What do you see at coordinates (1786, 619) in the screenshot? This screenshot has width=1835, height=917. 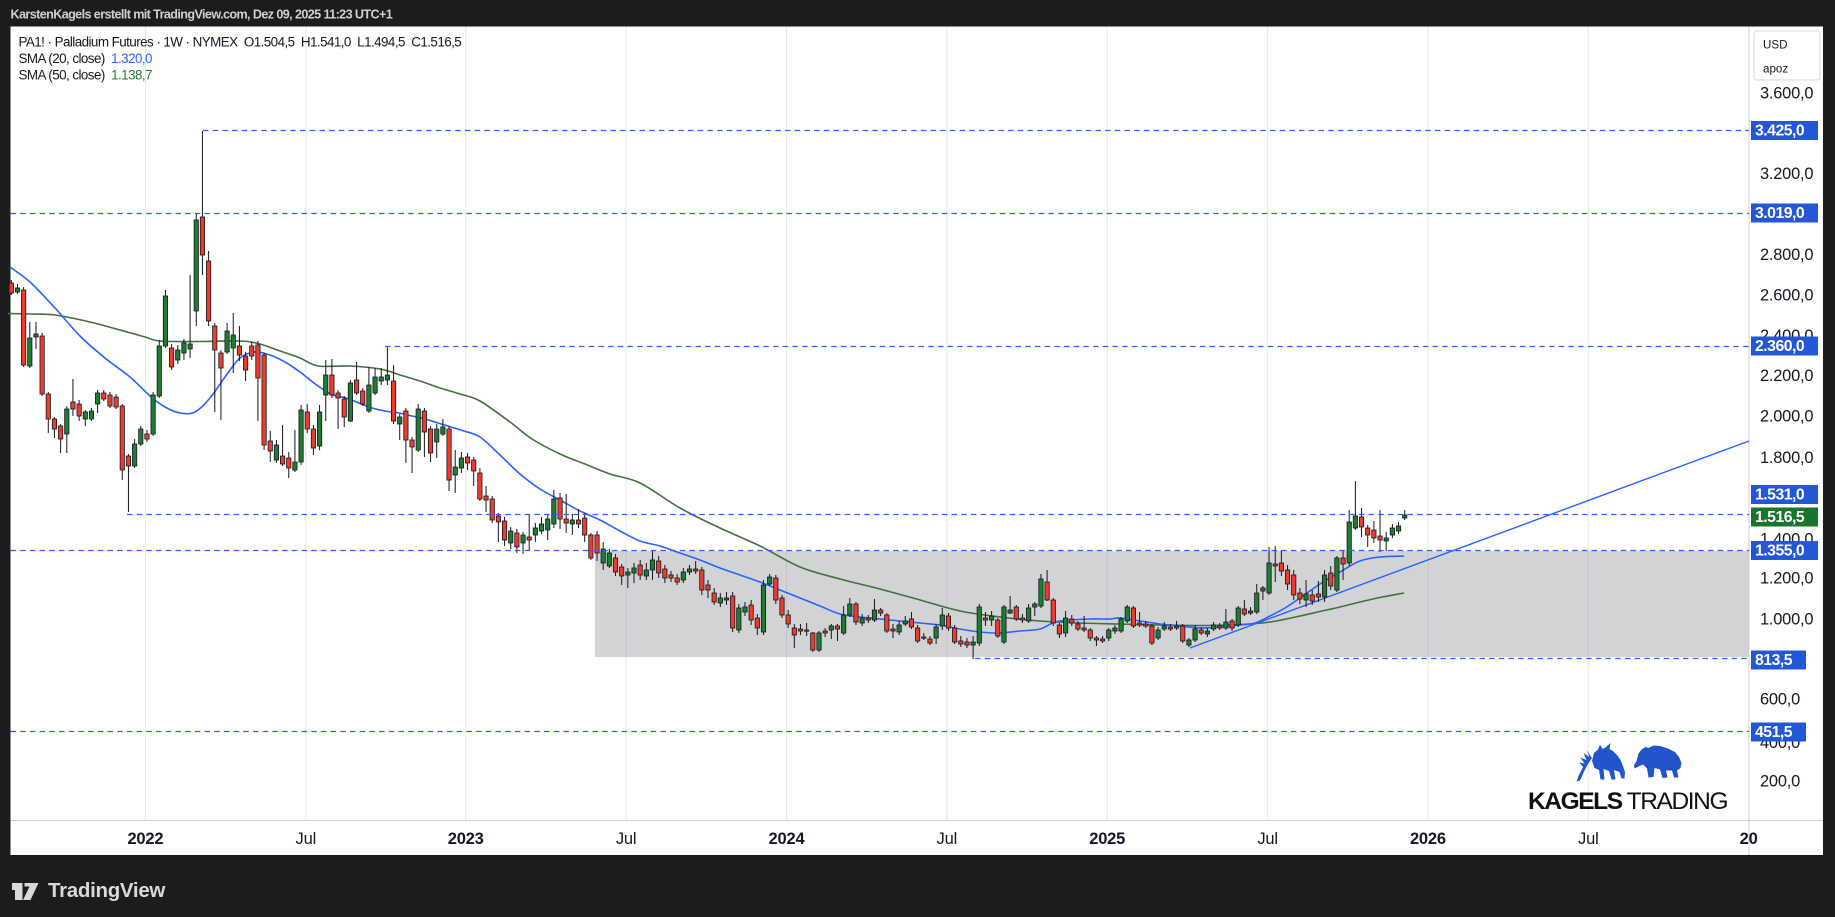 I see `svg-text: 1.000,0` at bounding box center [1786, 619].